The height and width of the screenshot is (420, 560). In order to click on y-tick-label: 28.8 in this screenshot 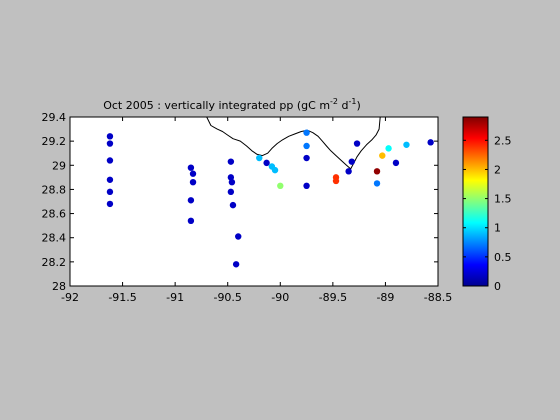, I will do `click(54, 189)`.